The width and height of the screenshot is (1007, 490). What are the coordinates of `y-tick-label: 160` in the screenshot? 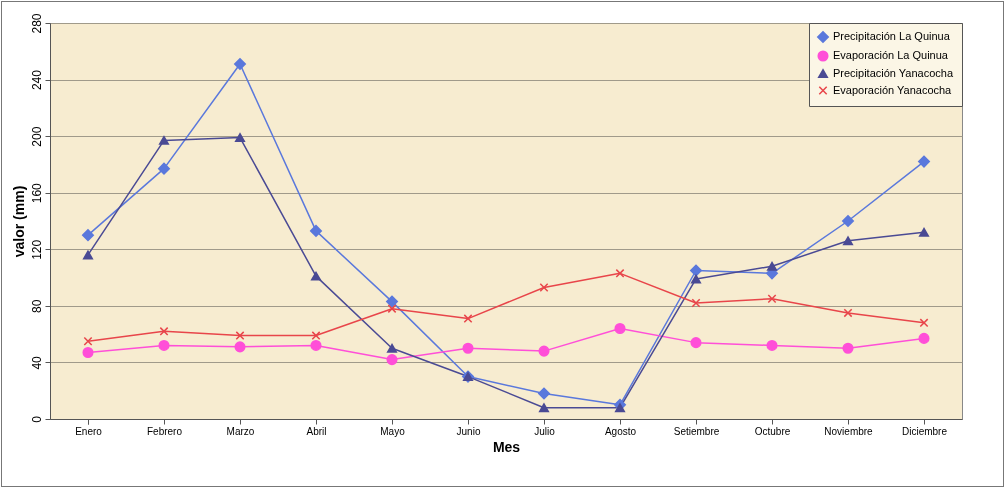 It's located at (36, 193).